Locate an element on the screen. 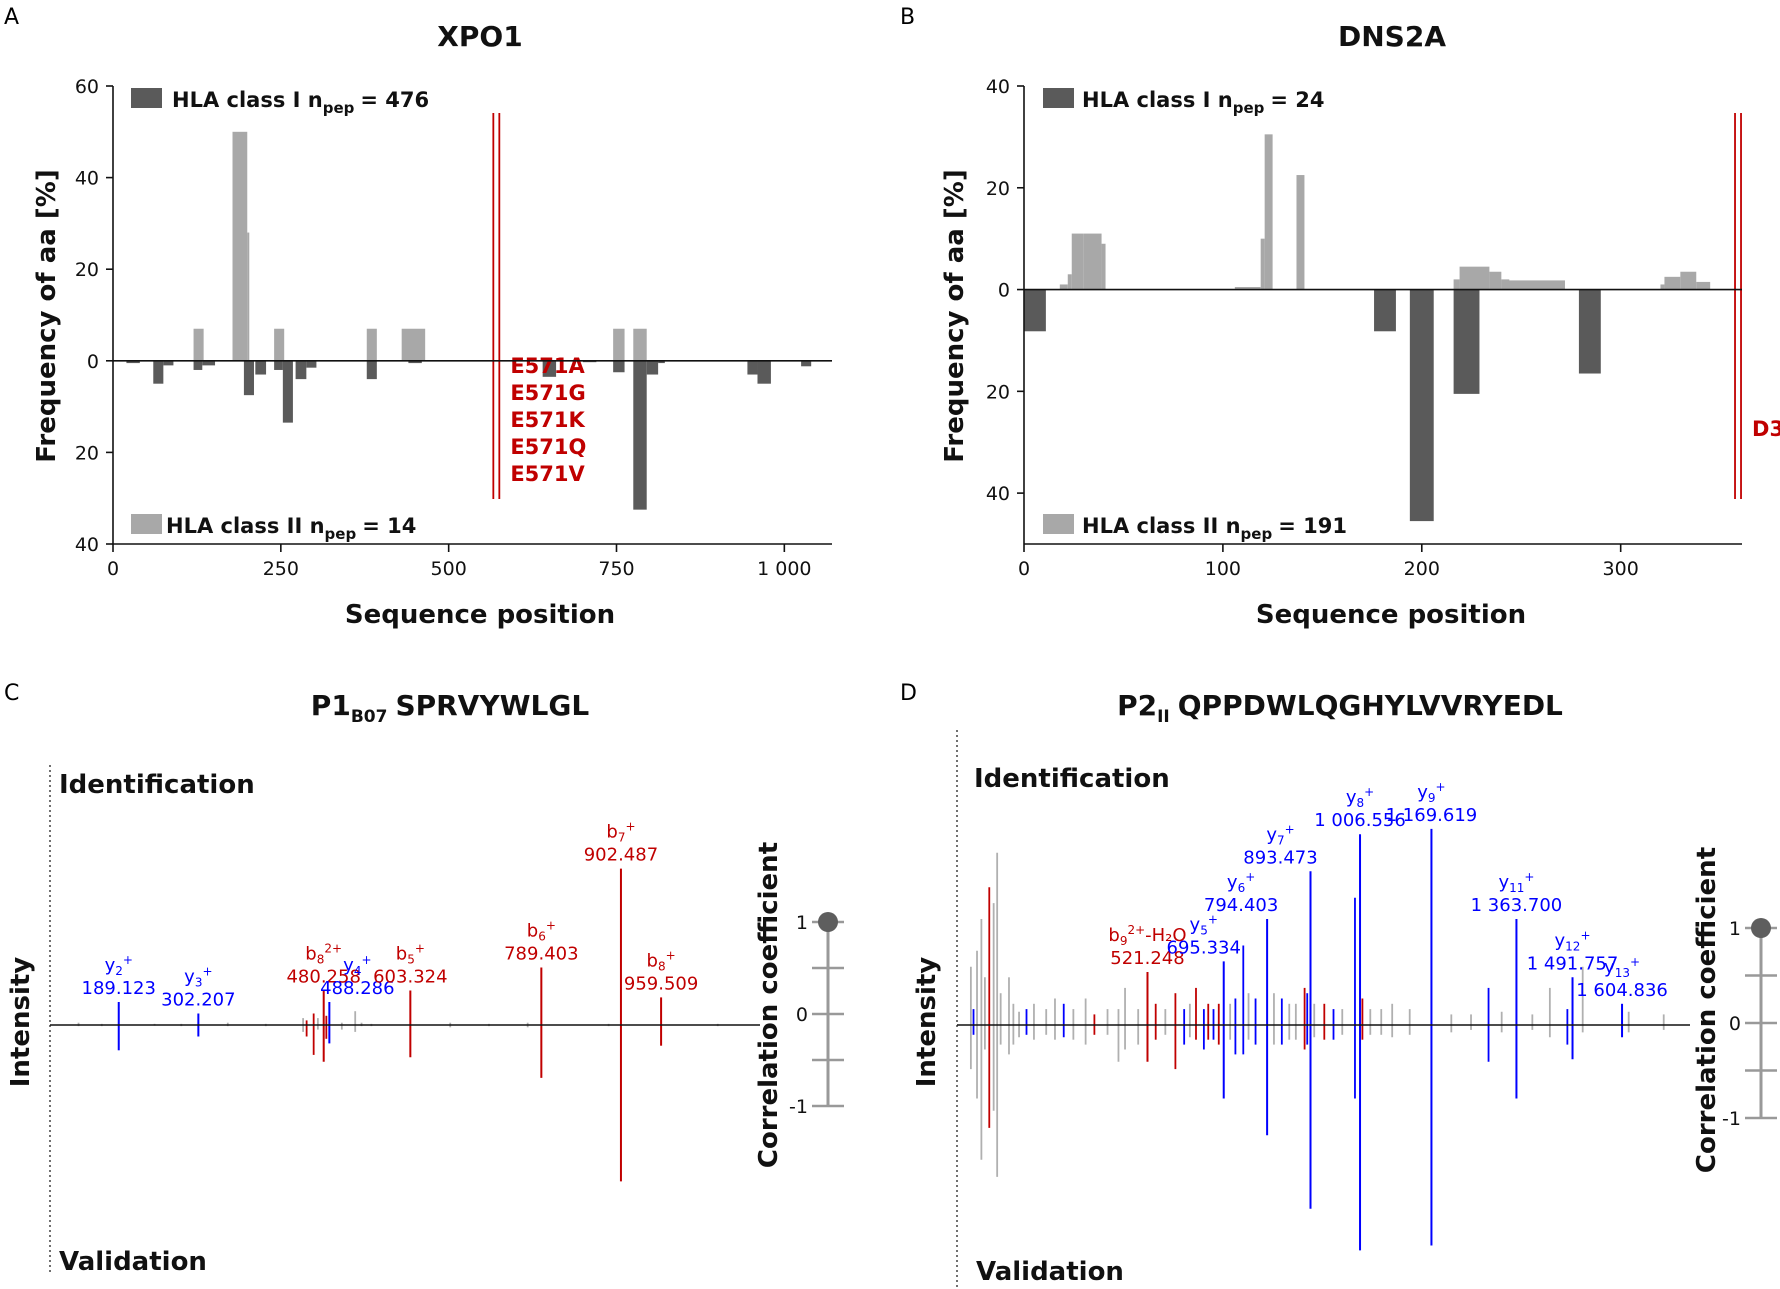 The height and width of the screenshot is (1289, 1780). peak-ion-label: y12+ is located at coordinates (1573, 940).